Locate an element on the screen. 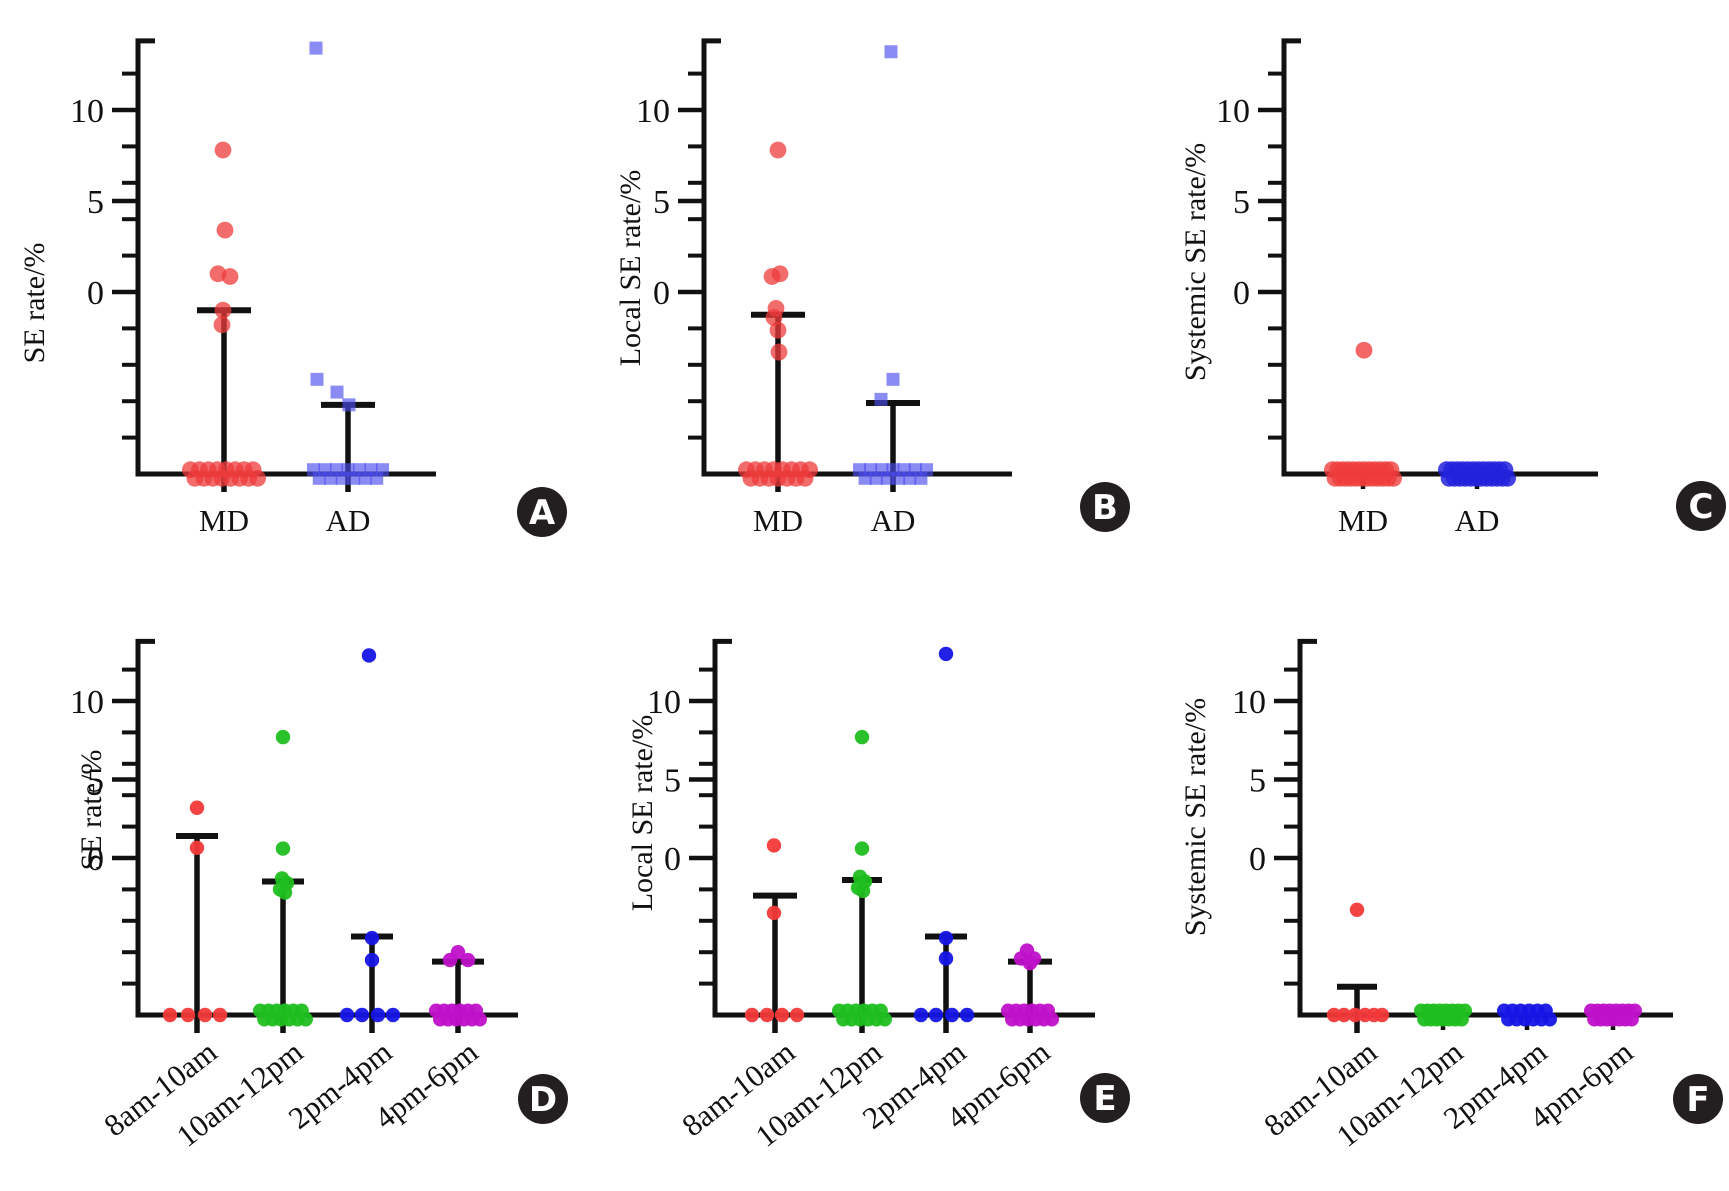 This screenshot has height=1191, width=1729. panel-badge-label: B is located at coordinates (1105, 508).